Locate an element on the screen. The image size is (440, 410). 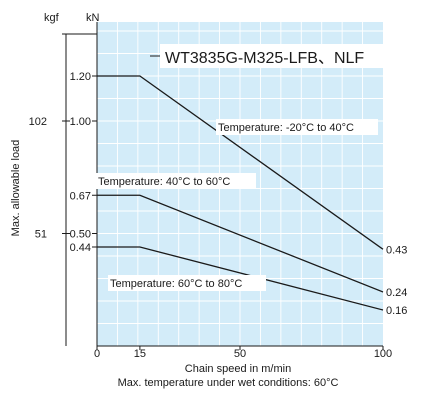
series-label-1: Temperature: -20°C to 40°C is located at coordinates (286, 128).